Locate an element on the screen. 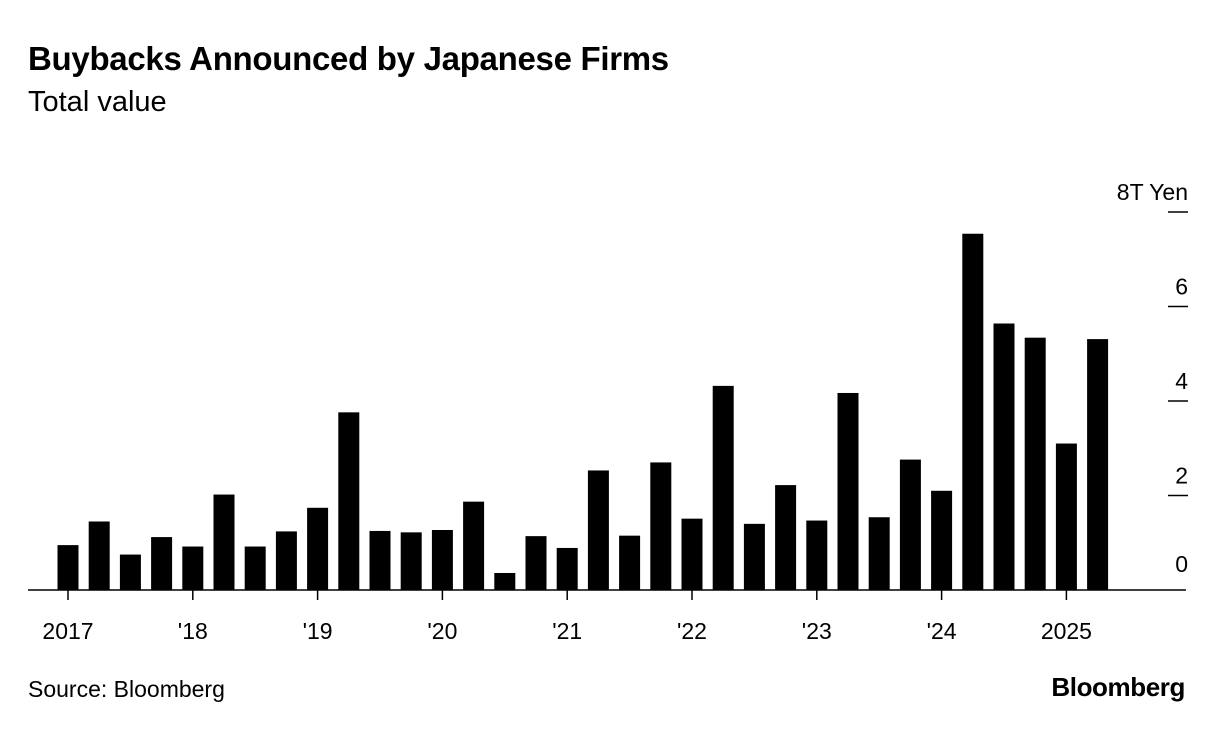  chart-title: Buybacks Announced by Japanese Firms is located at coordinates (348, 58).